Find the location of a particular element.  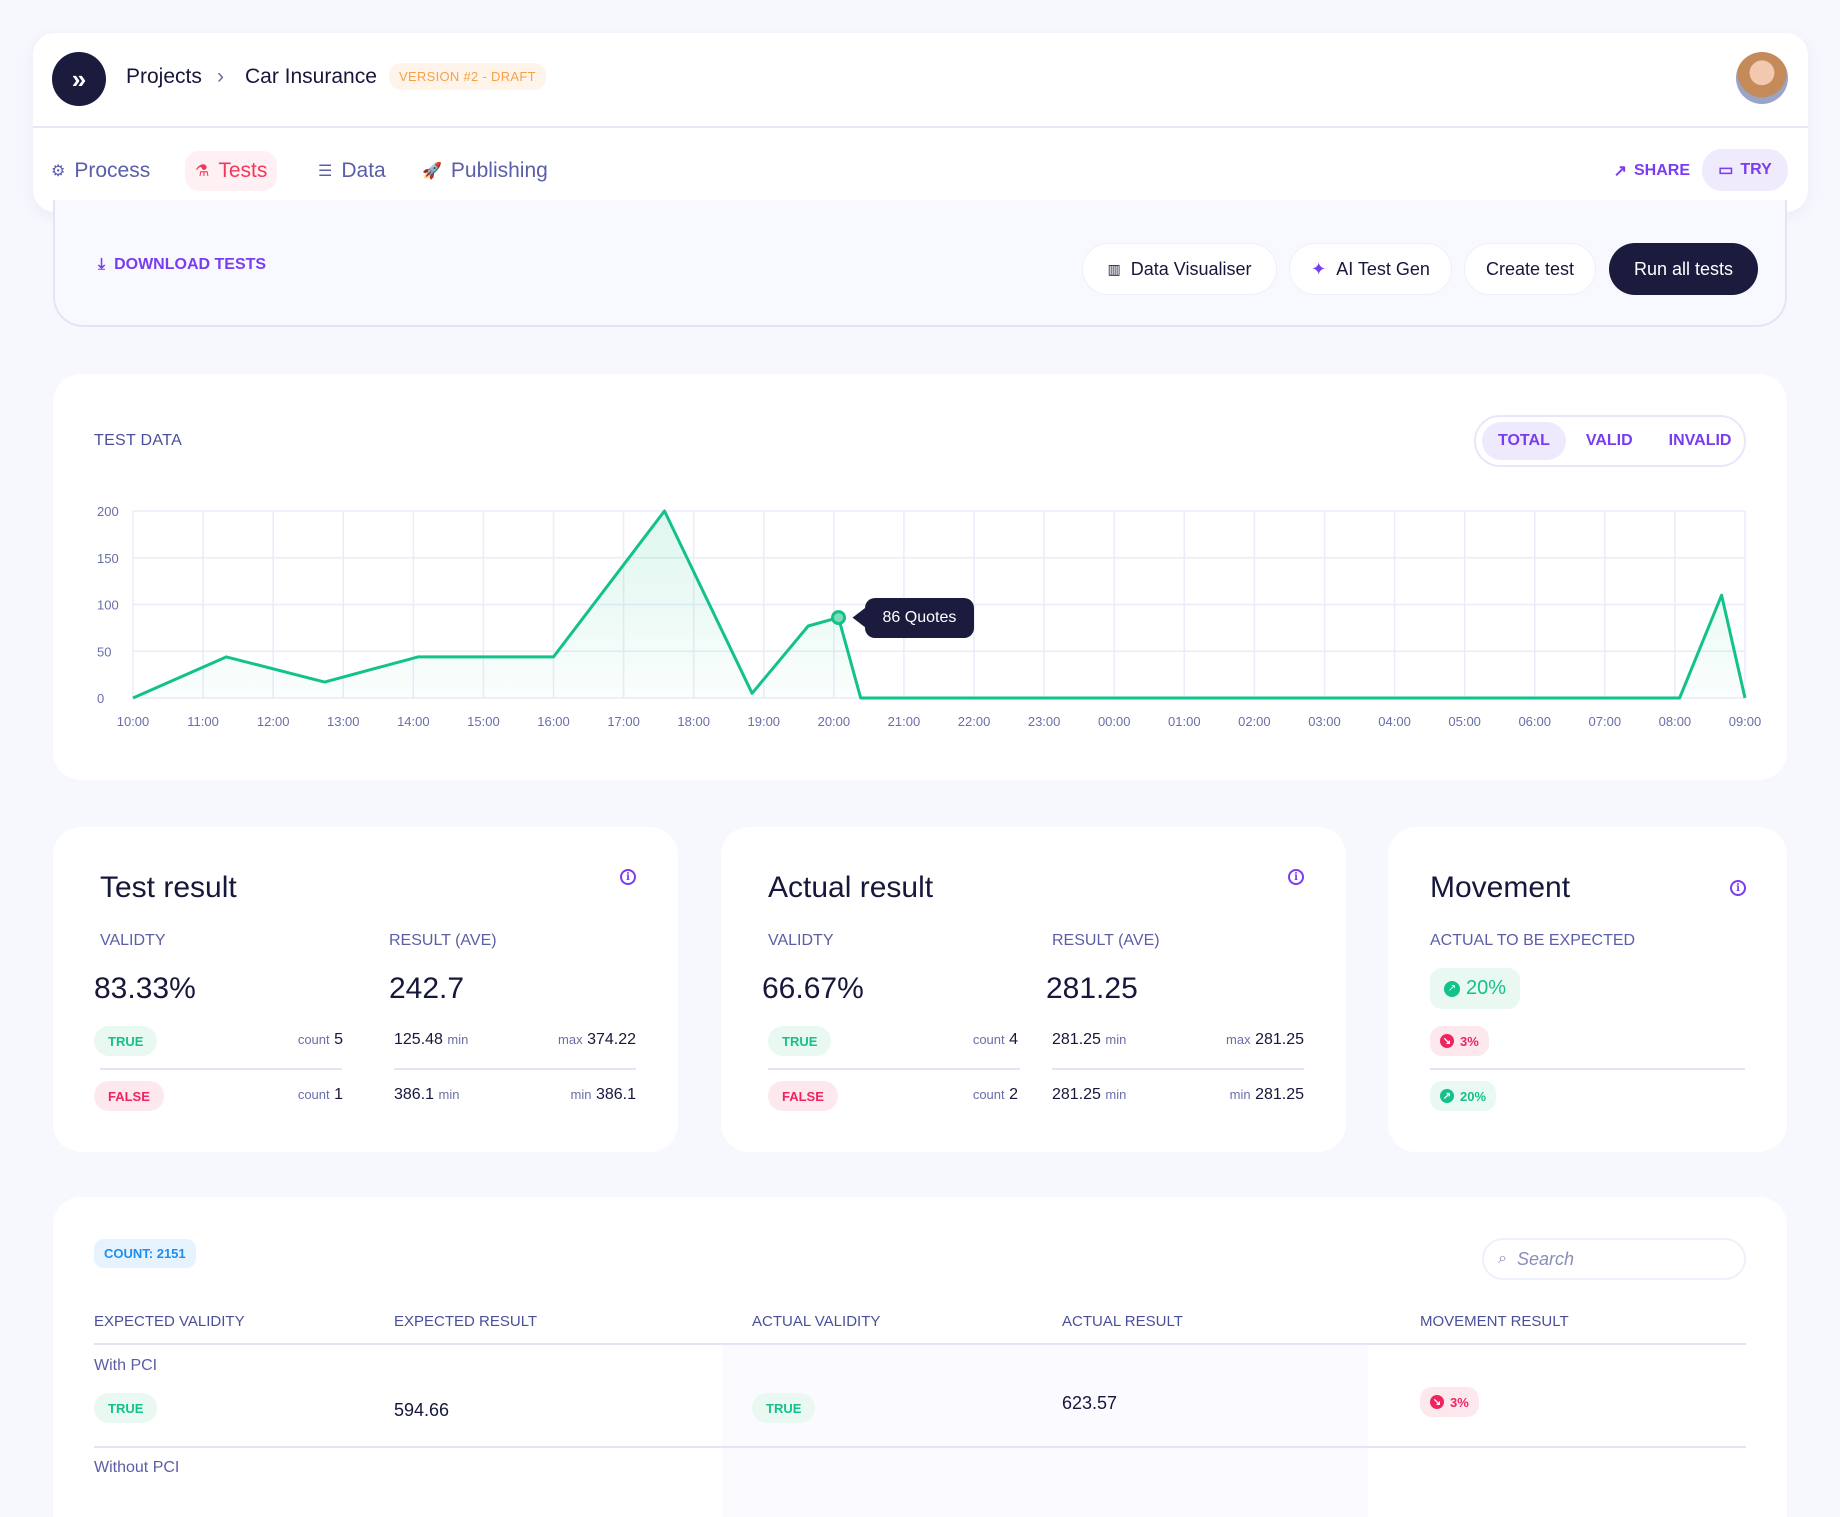

ai-test-gen-button: ✦ AI Test Gen is located at coordinates (1370, 269).